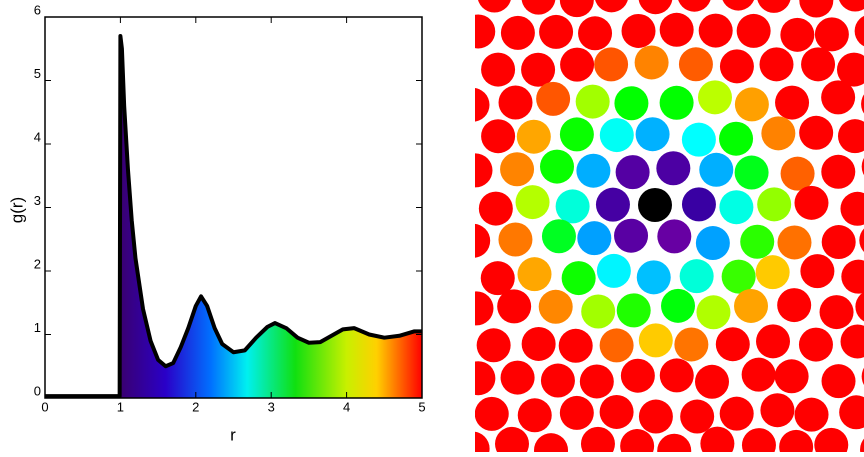 This screenshot has width=864, height=457. I want to click on x-tick-label: 5, so click(421, 406).